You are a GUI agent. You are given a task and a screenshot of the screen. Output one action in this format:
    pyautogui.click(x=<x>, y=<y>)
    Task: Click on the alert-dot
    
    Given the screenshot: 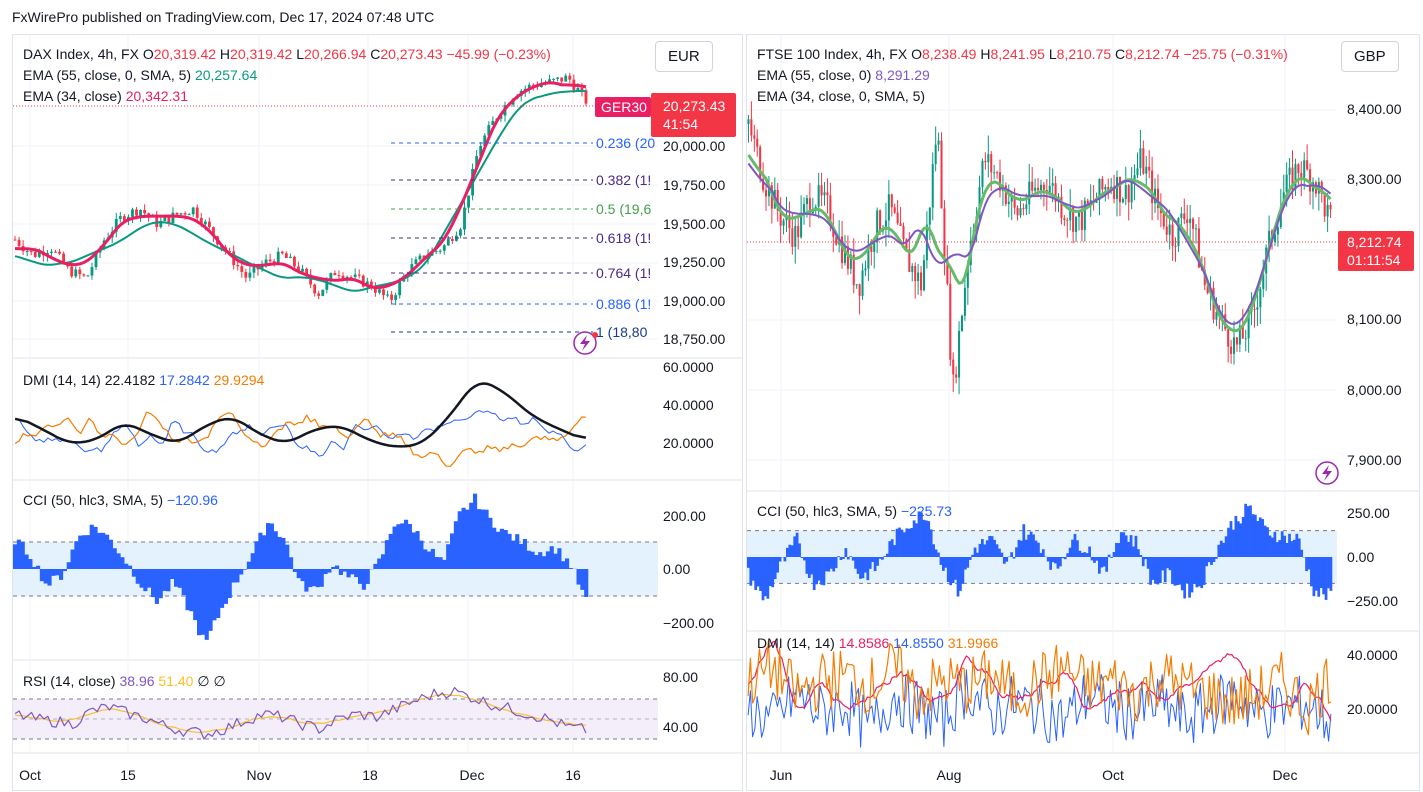 What is the action you would take?
    pyautogui.click(x=595, y=335)
    